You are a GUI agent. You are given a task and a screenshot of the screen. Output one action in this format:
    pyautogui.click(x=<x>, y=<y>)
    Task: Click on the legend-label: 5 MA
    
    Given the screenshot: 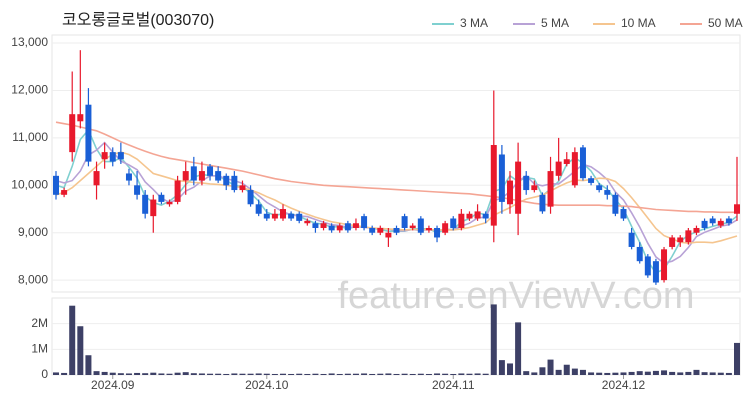 What is the action you would take?
    pyautogui.click(x=555, y=23)
    